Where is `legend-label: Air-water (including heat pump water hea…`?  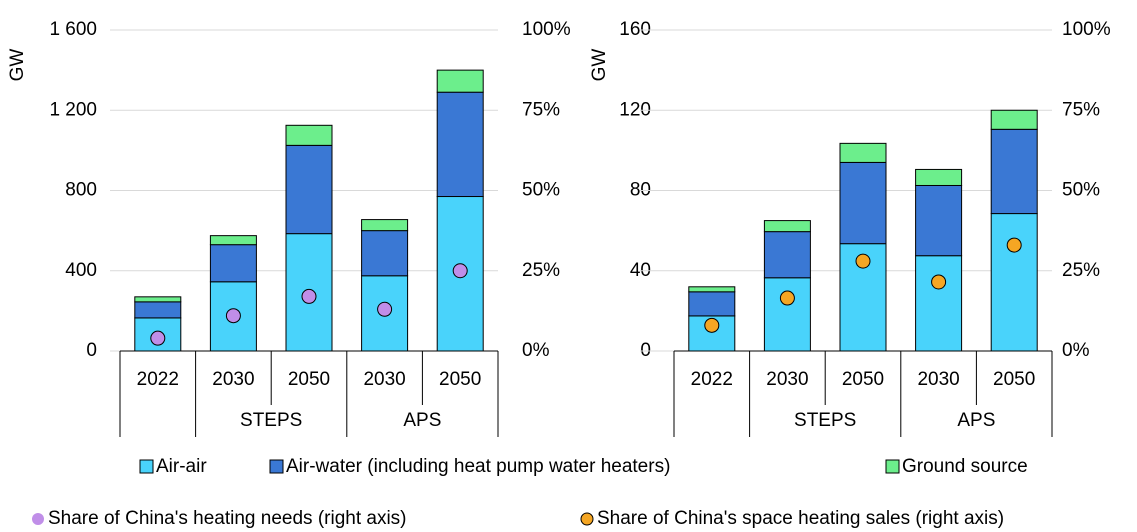 legend-label: Air-water (including heat pump water hea… is located at coordinates (478, 466).